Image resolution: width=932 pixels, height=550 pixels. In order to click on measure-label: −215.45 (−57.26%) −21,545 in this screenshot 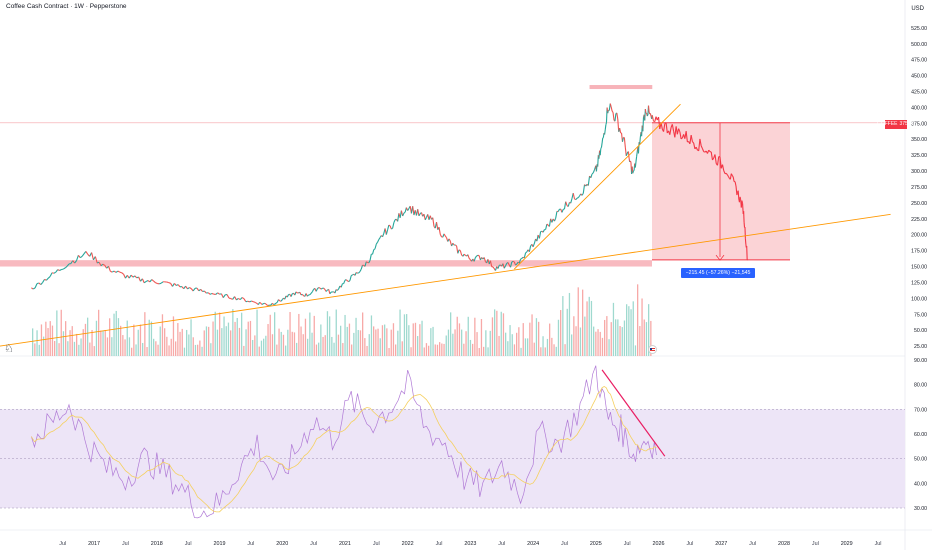, I will do `click(718, 273)`.